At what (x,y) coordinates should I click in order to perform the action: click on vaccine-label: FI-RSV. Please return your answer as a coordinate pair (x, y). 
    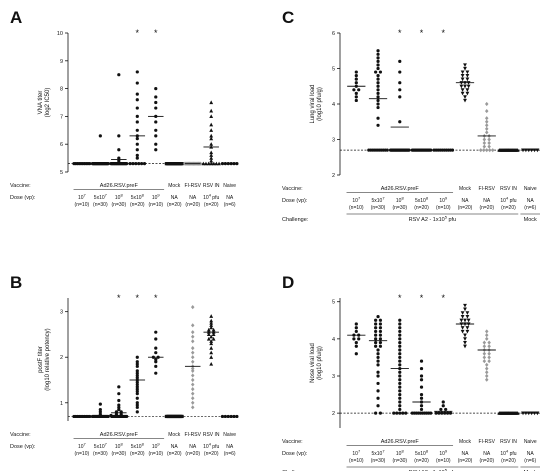
    Looking at the image, I should click on (193, 435).